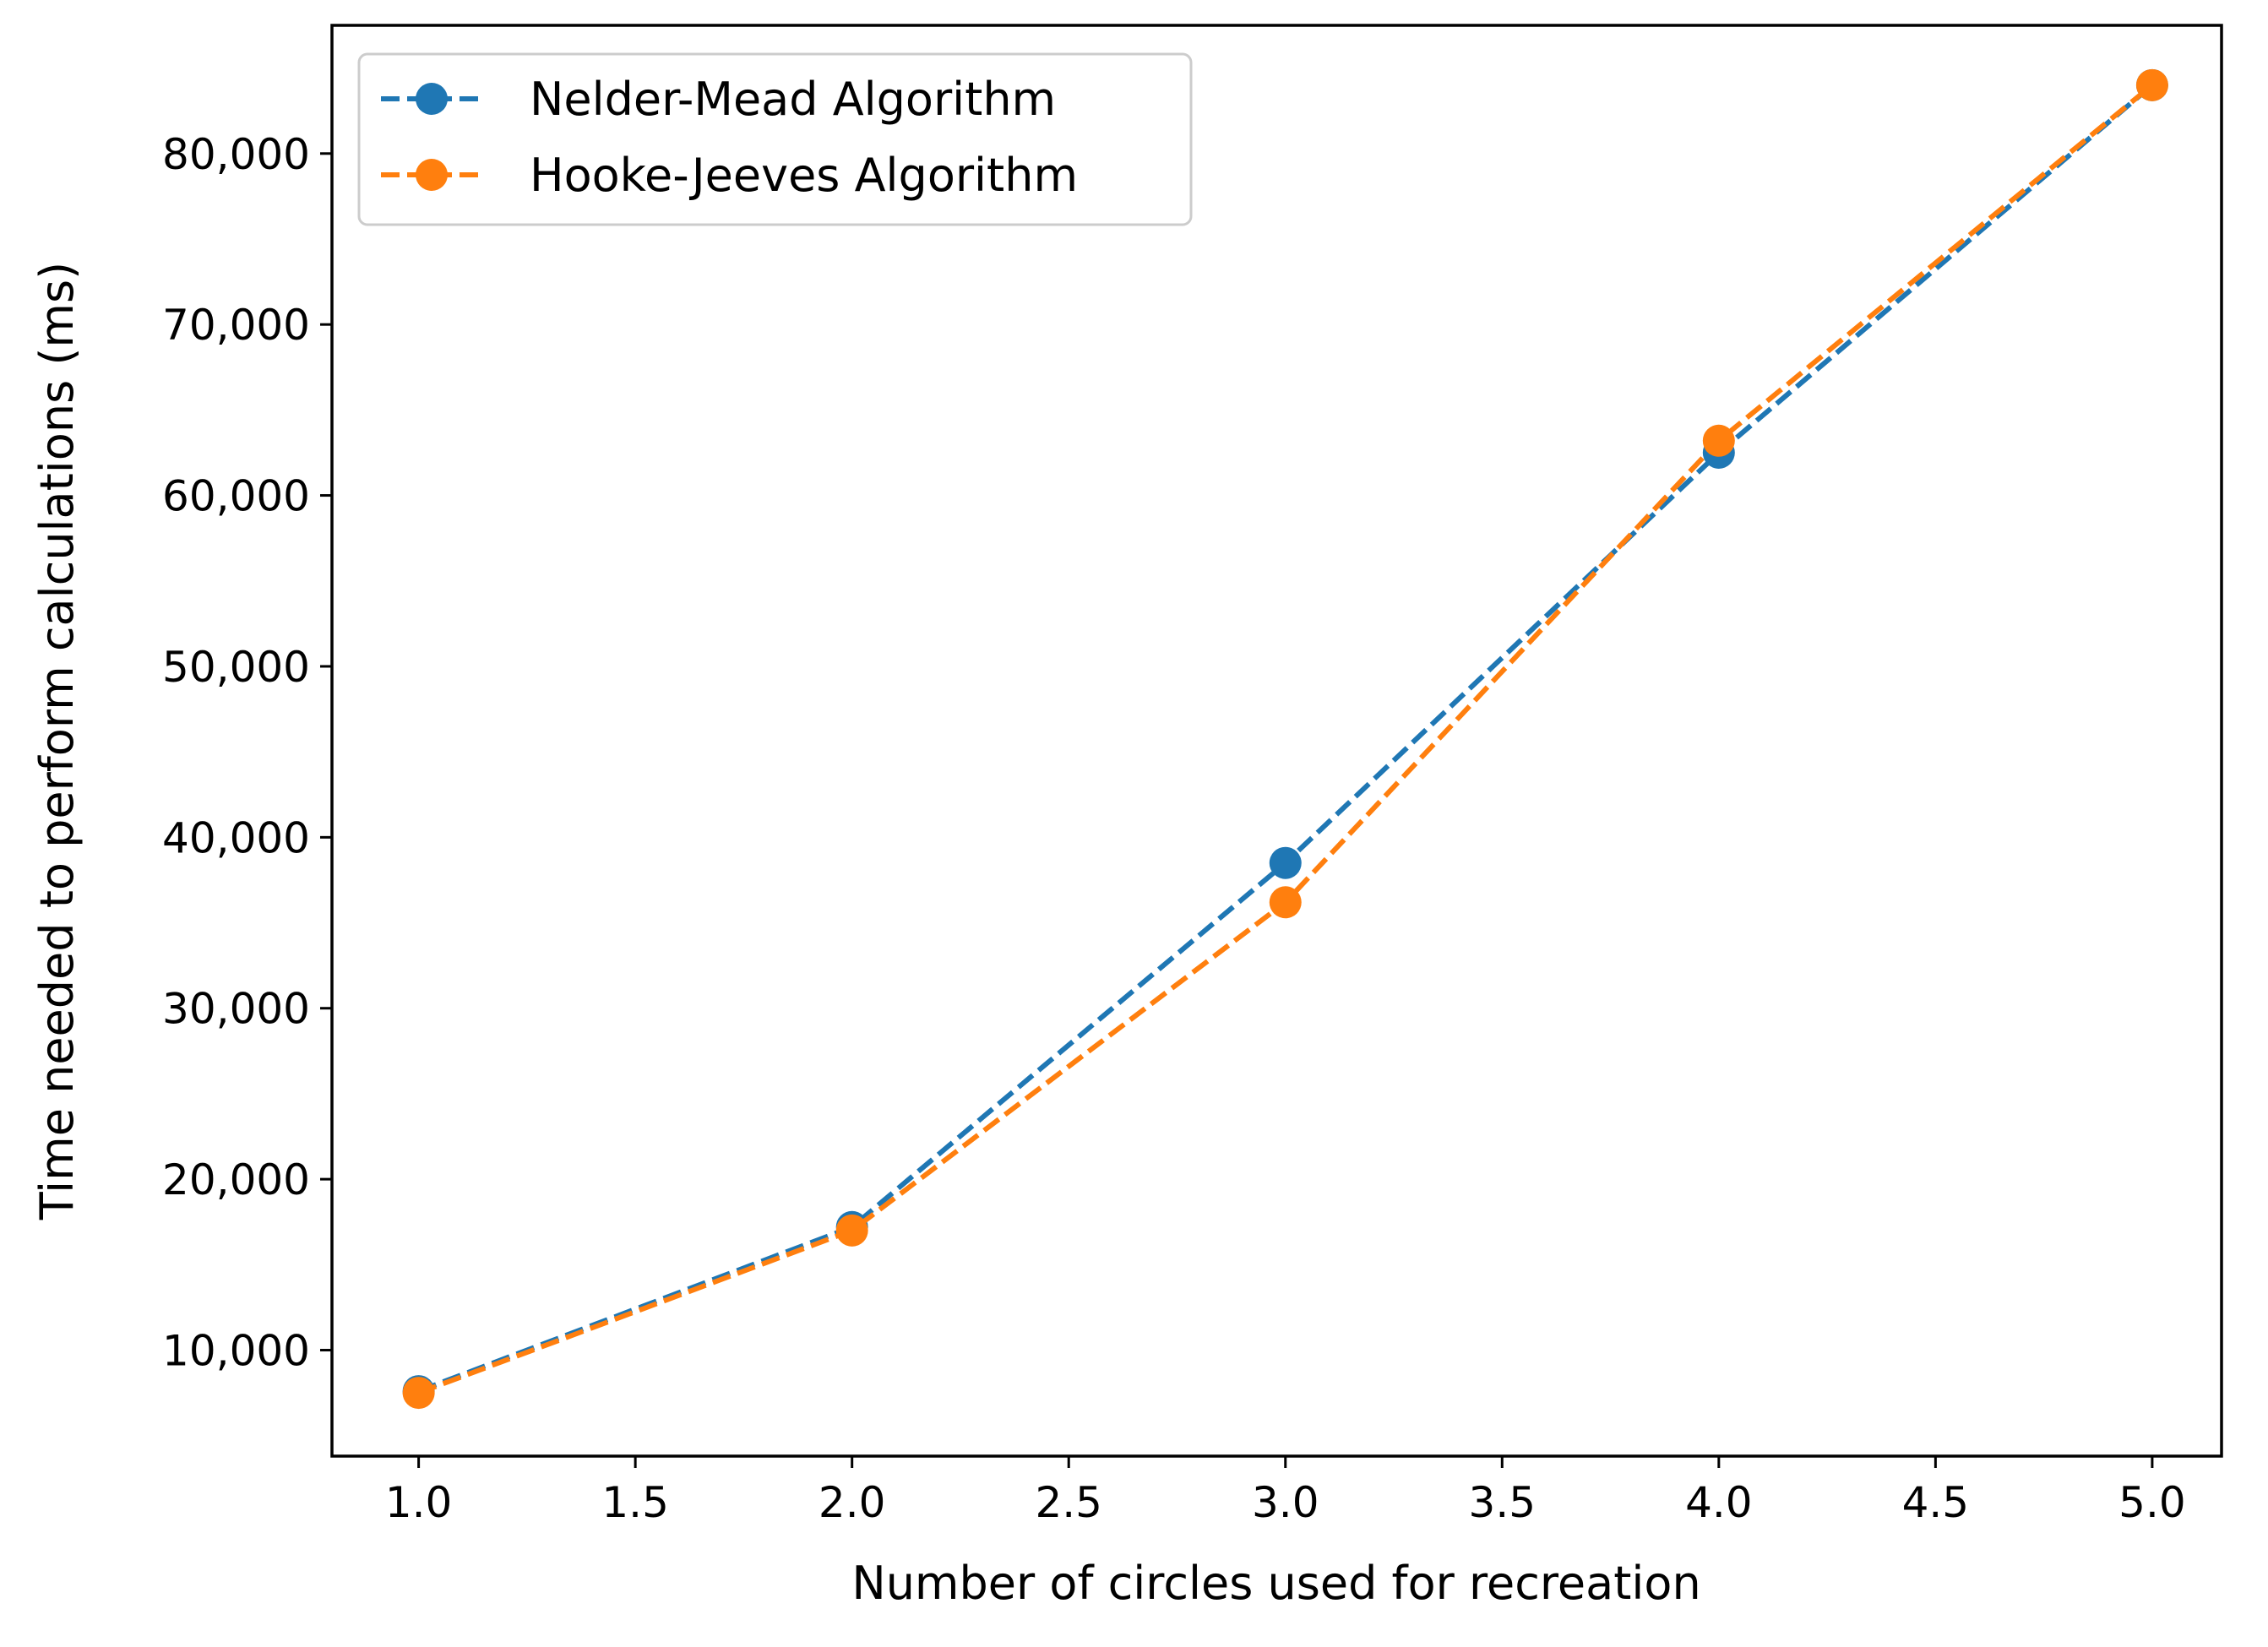  Describe the element at coordinates (236, 838) in the screenshot. I see `y-tick-label: 40,000` at that location.